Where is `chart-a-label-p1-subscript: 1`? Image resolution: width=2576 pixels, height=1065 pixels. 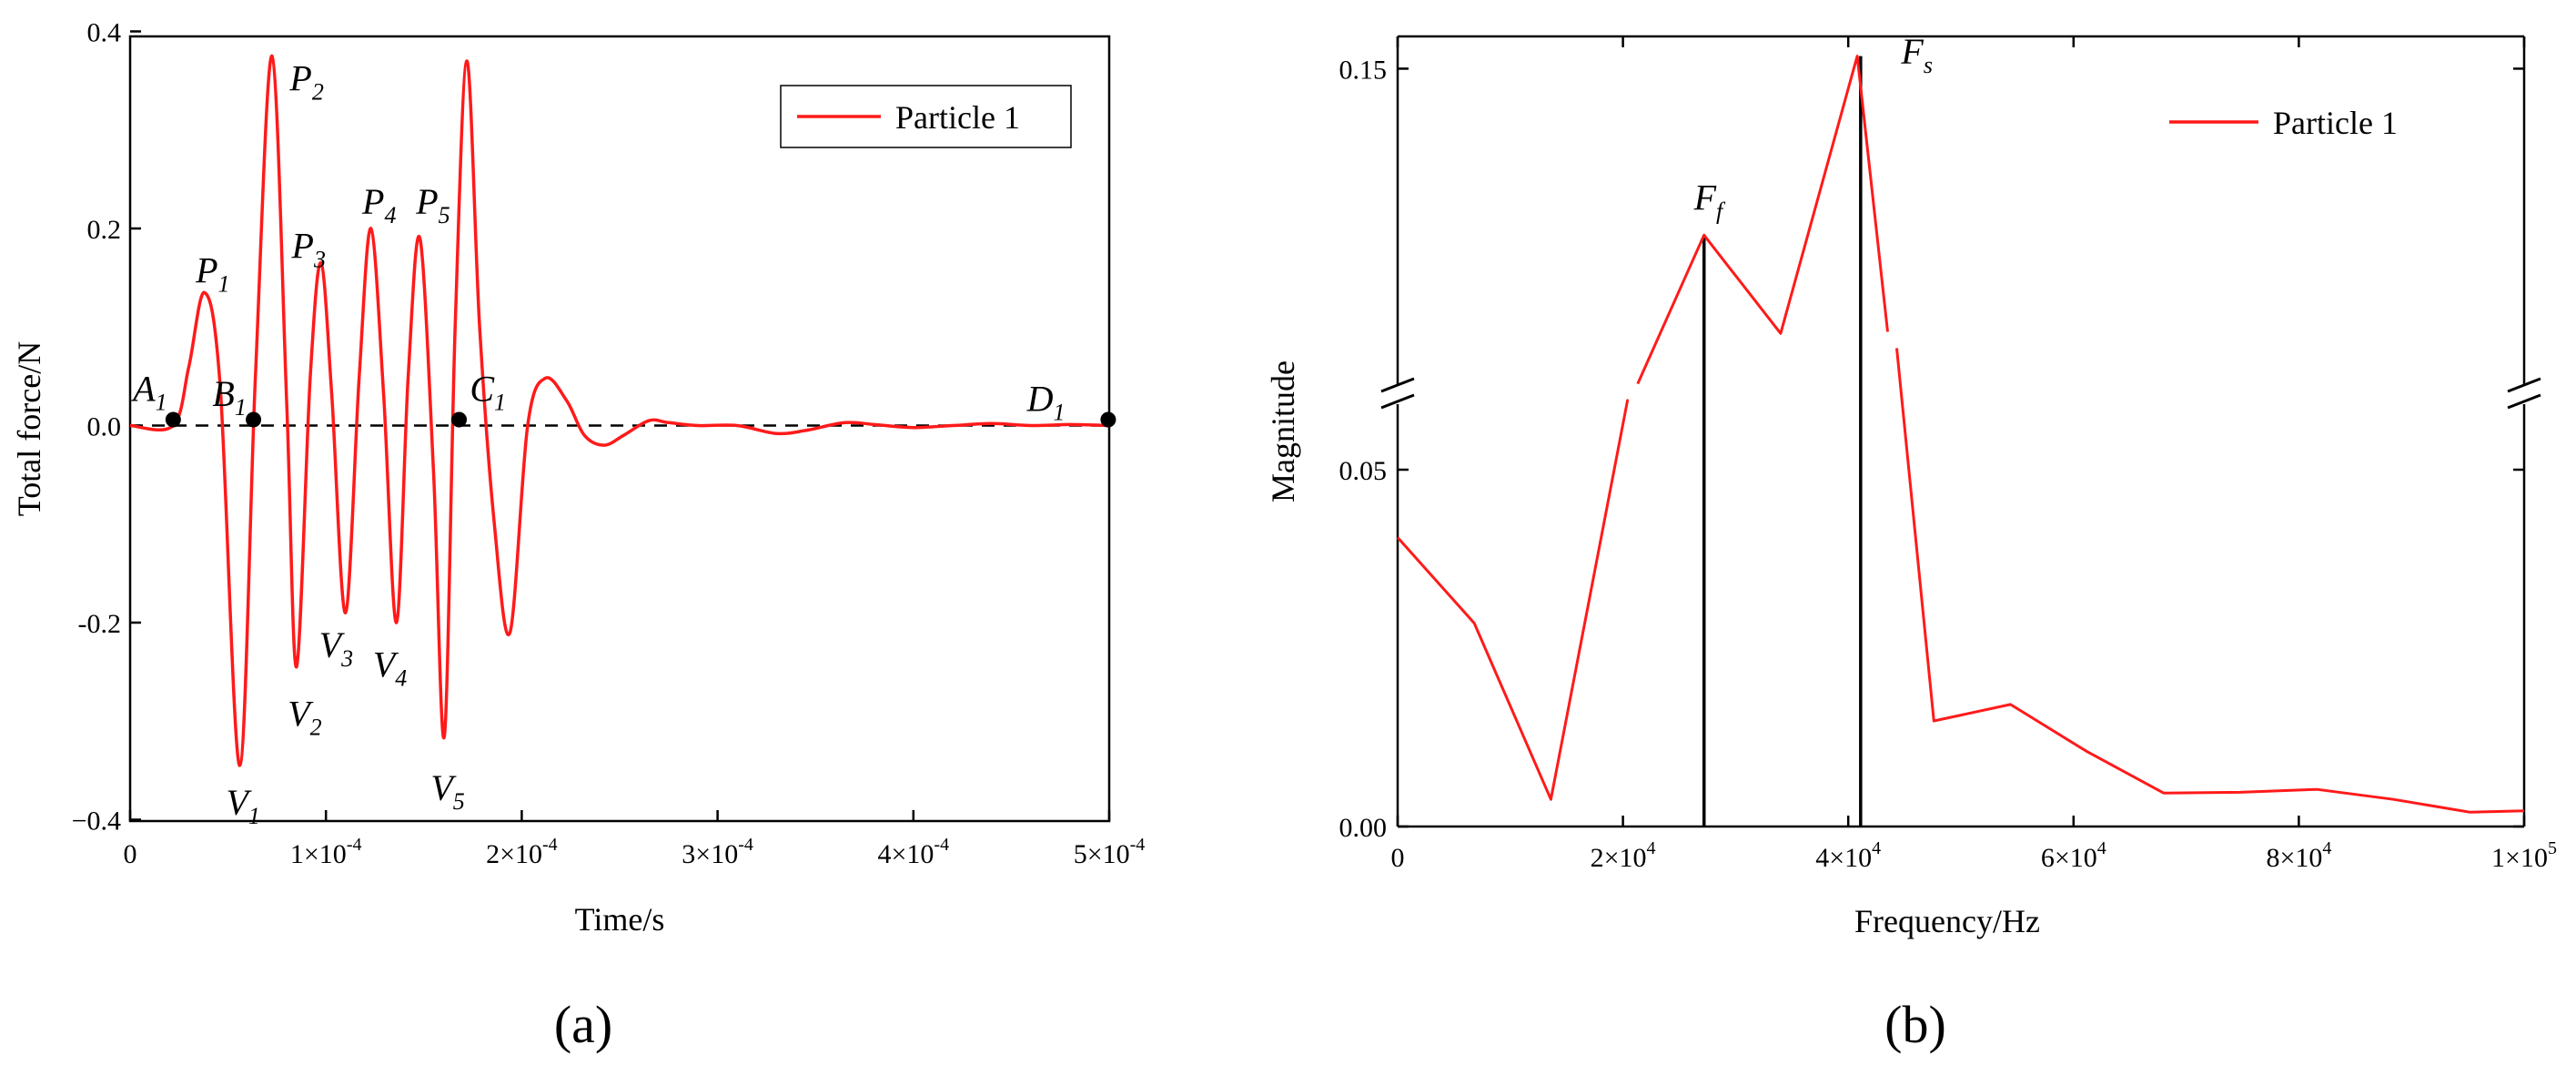 chart-a-label-p1-subscript: 1 is located at coordinates (224, 285).